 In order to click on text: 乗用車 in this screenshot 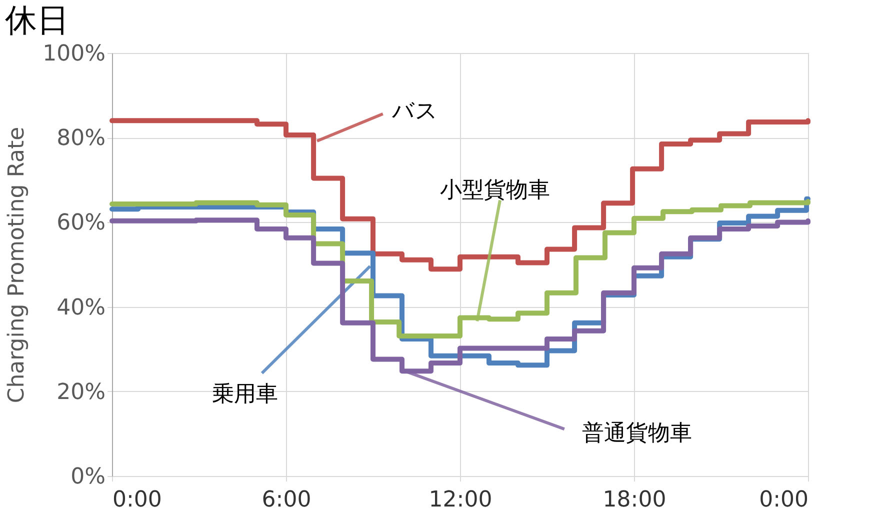, I will do `click(245, 394)`.